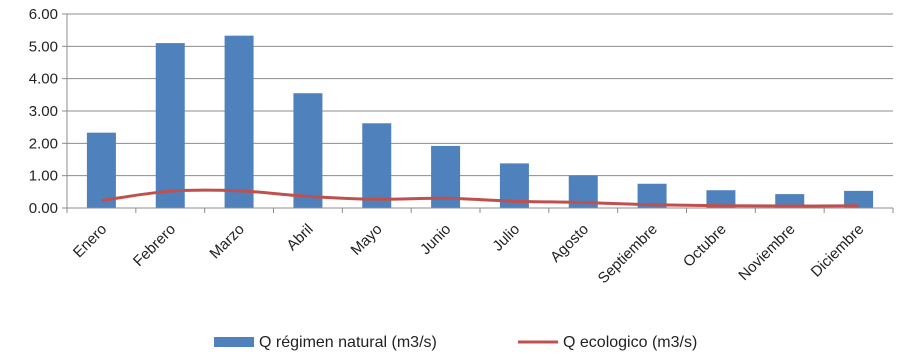 The height and width of the screenshot is (360, 905). I want to click on y-axis: 0.00 1.00 2.00 3.00 4.00 5.00 6.00, so click(48, 111).